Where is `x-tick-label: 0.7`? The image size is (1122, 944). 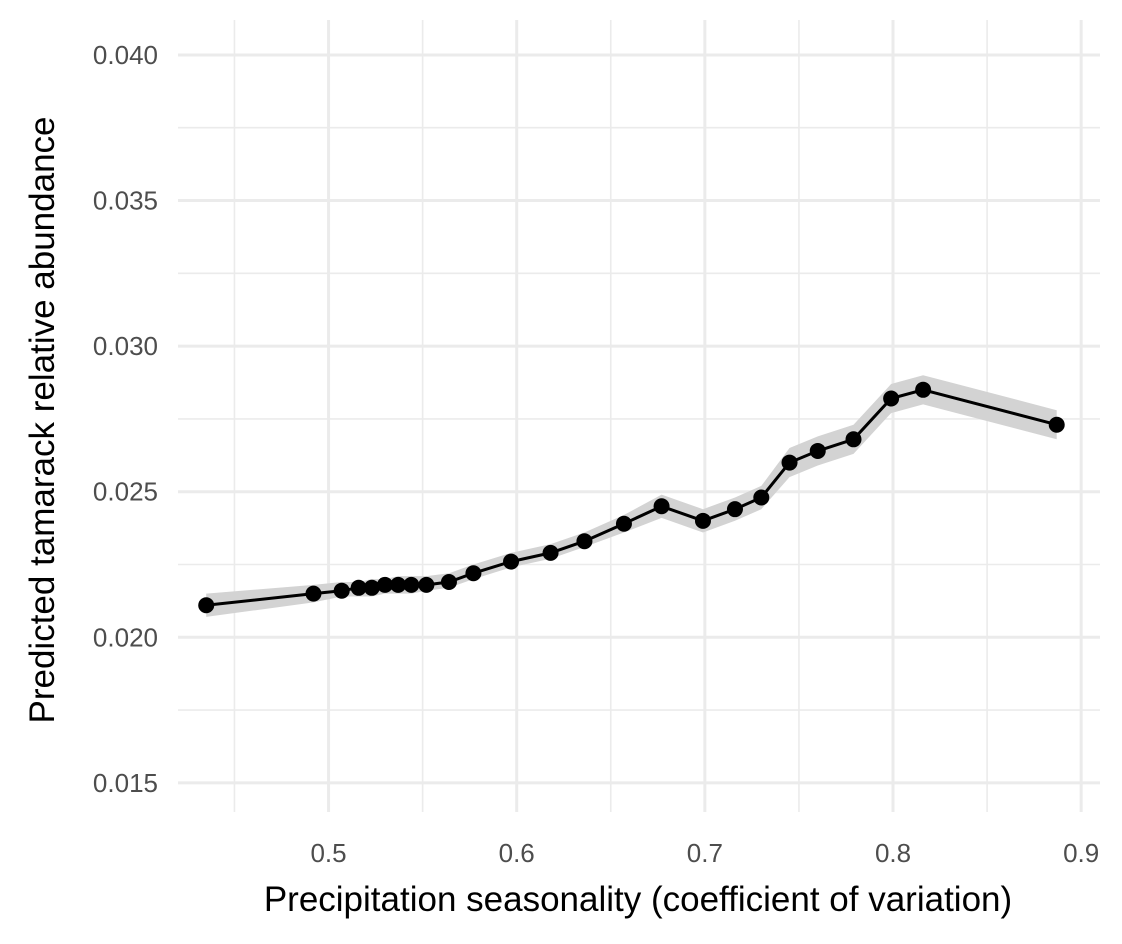
x-tick-label: 0.7 is located at coordinates (705, 853).